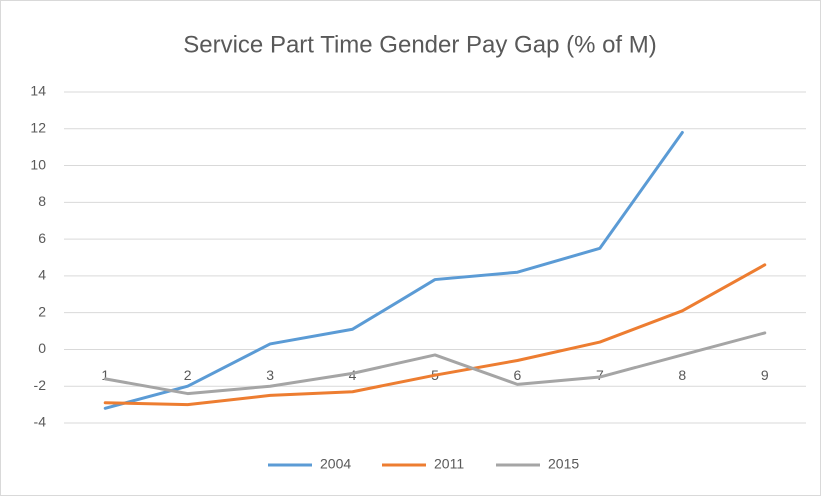 The height and width of the screenshot is (498, 823). Describe the element at coordinates (563, 464) in the screenshot. I see `legend-label: 2015` at that location.